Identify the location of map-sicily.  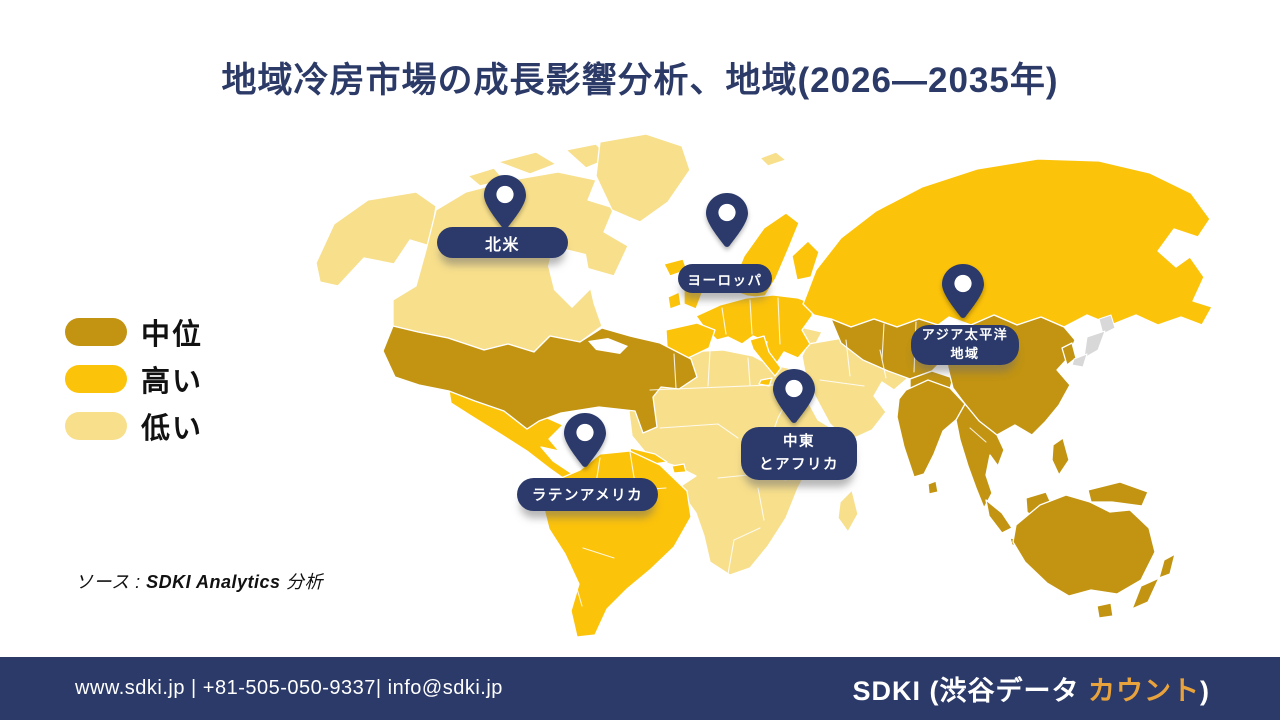
(765, 382).